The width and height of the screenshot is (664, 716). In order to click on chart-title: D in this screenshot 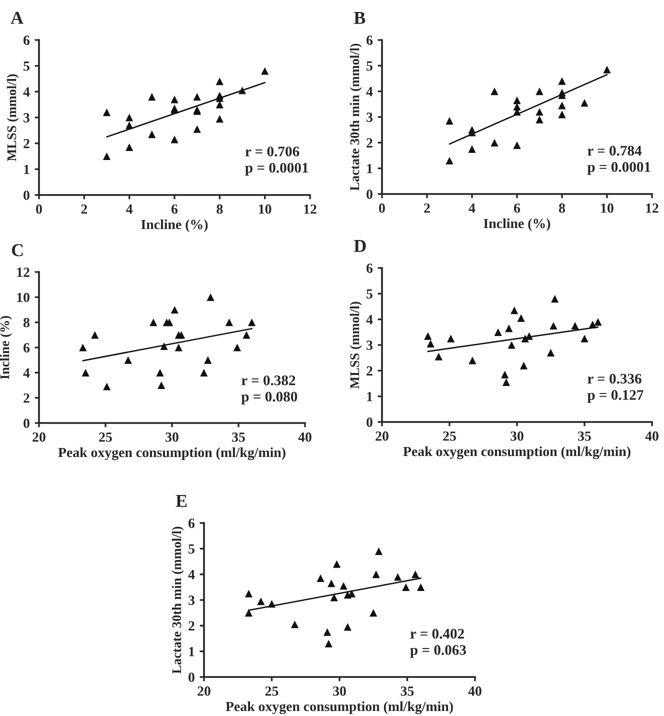, I will do `click(360, 246)`.